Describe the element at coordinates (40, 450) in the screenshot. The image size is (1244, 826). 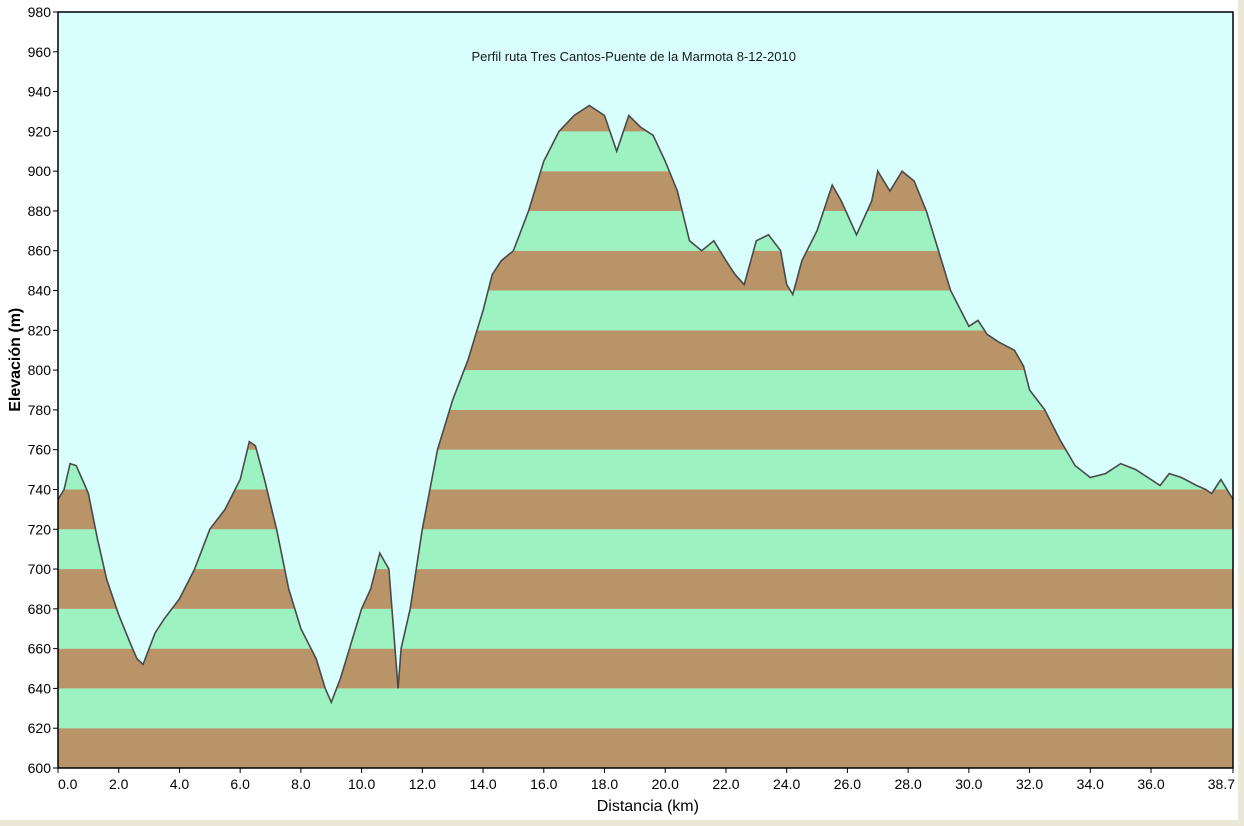
I see `y-tick-label: 760` at that location.